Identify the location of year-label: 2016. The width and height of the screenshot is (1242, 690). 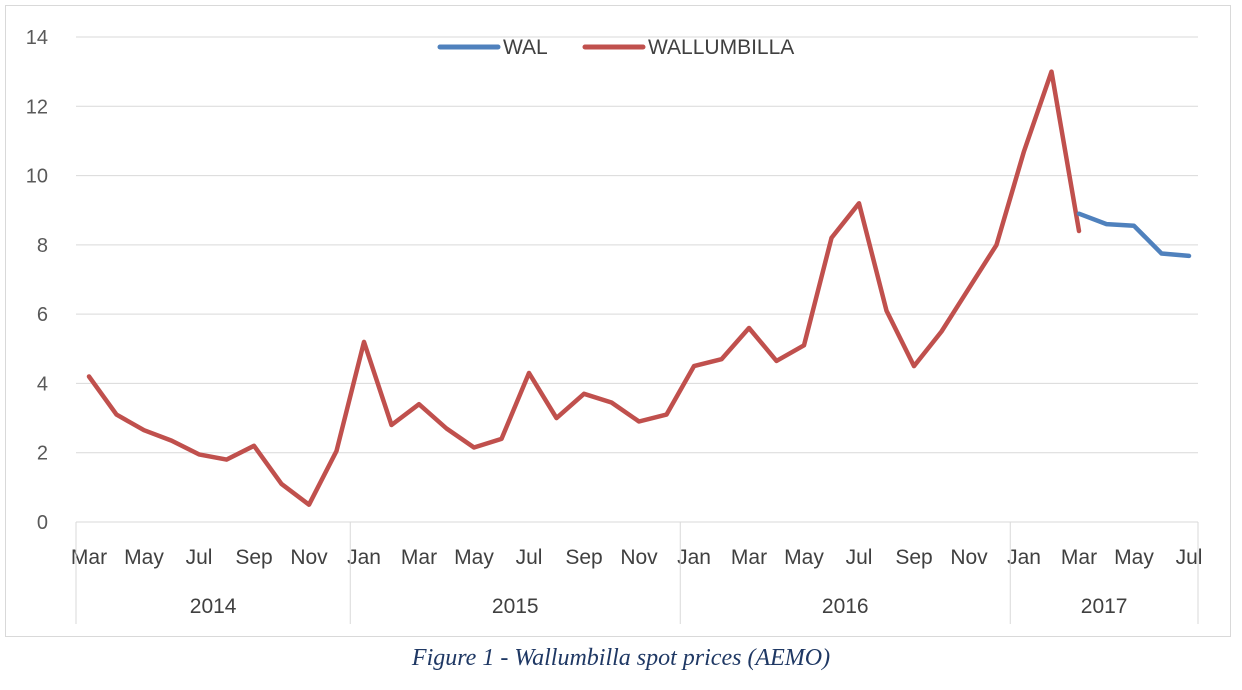
(845, 606).